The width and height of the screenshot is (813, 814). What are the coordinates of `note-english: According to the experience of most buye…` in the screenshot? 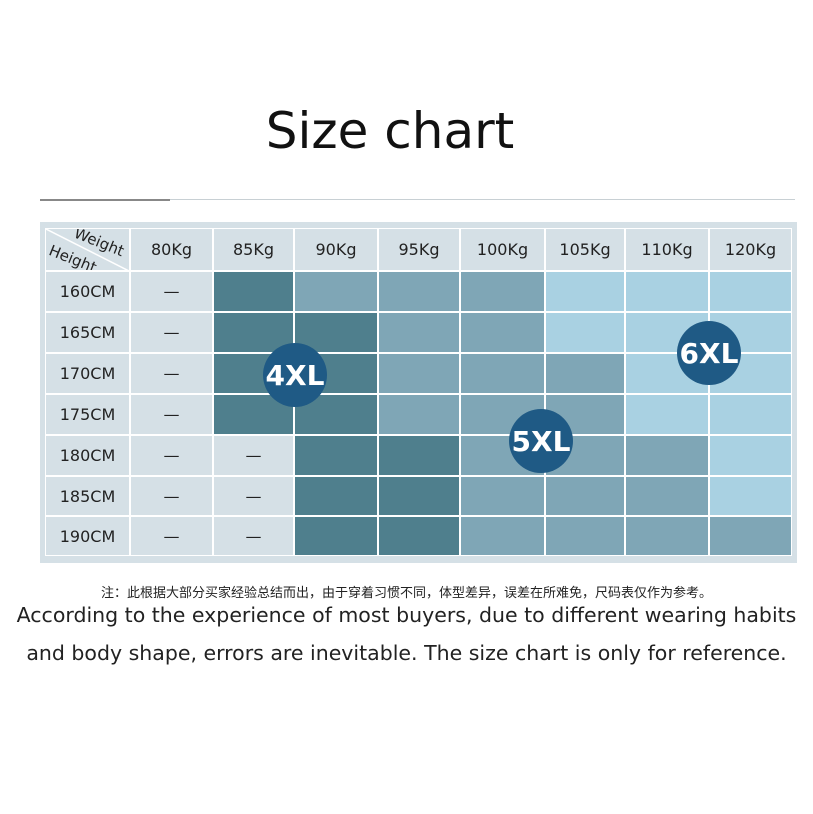 It's located at (406, 615).